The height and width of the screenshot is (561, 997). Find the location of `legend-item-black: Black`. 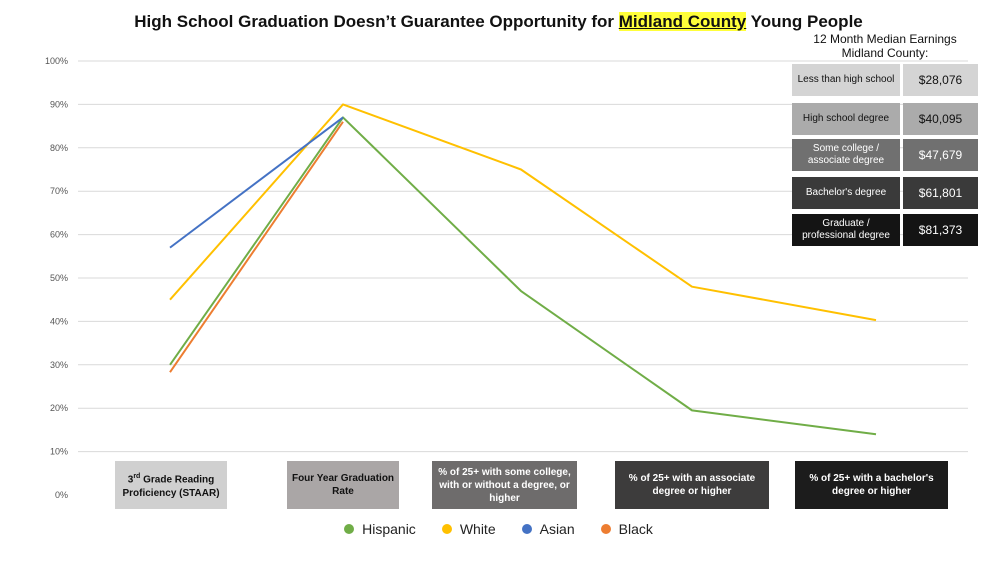

legend-item-black: Black is located at coordinates (626, 529).